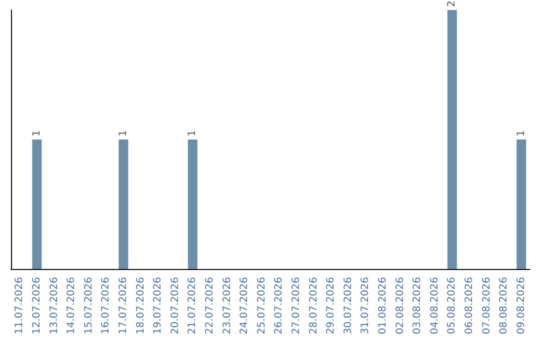 The width and height of the screenshot is (540, 340). Describe the element at coordinates (296, 305) in the screenshot. I see `x-tick-label: 27.07.2026` at that location.